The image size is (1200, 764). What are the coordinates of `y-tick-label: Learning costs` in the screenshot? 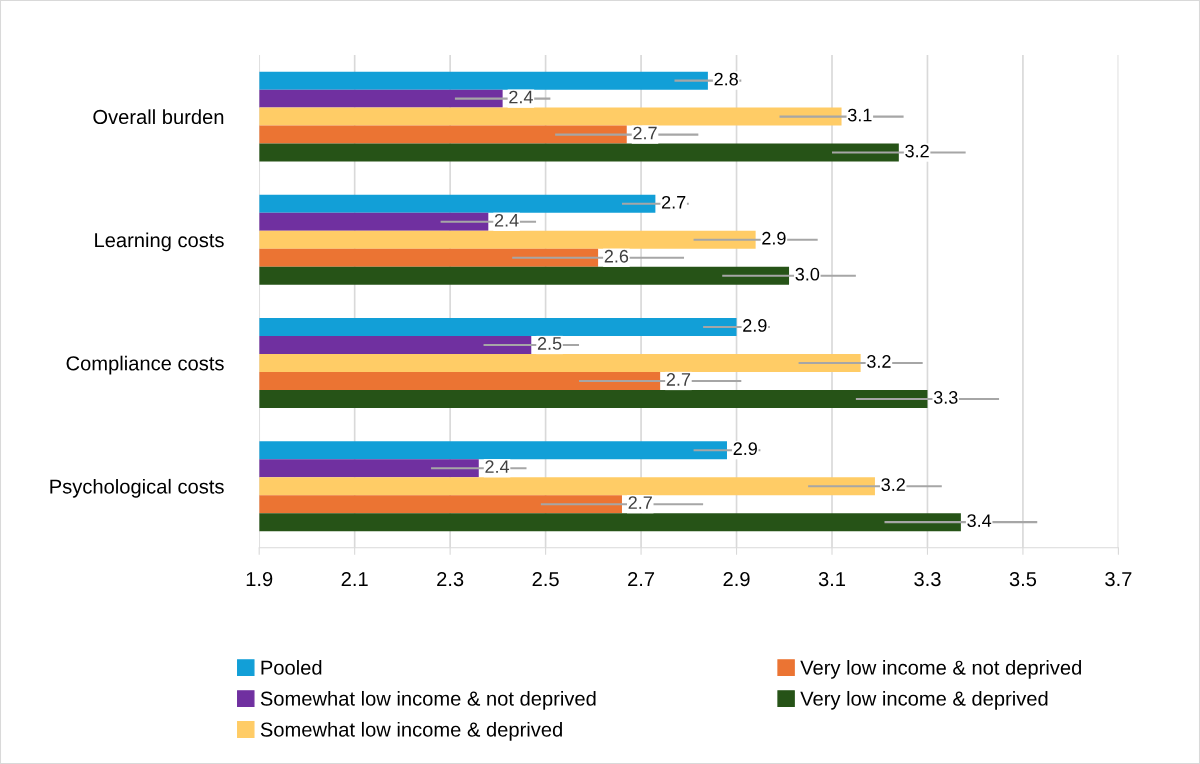 It's located at (159, 242).